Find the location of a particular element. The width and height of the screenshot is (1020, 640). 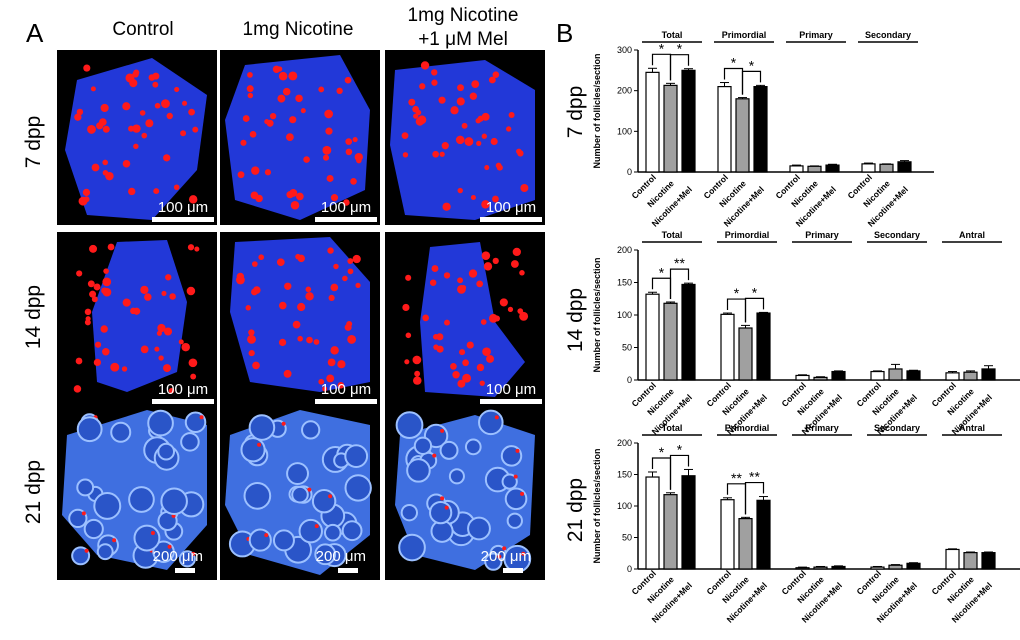

column-header-control: Control is located at coordinates (143, 29).